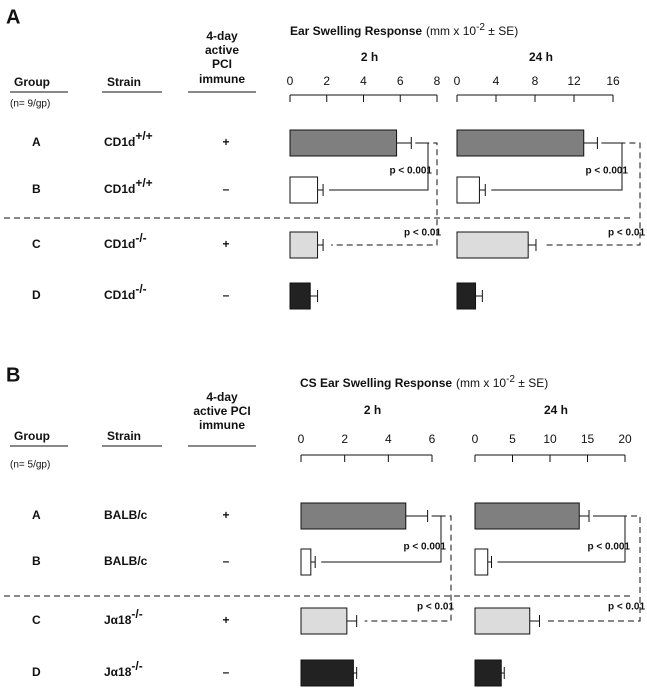 This screenshot has height=689, width=647. Describe the element at coordinates (36, 189) in the screenshot. I see `group-label: B` at that location.